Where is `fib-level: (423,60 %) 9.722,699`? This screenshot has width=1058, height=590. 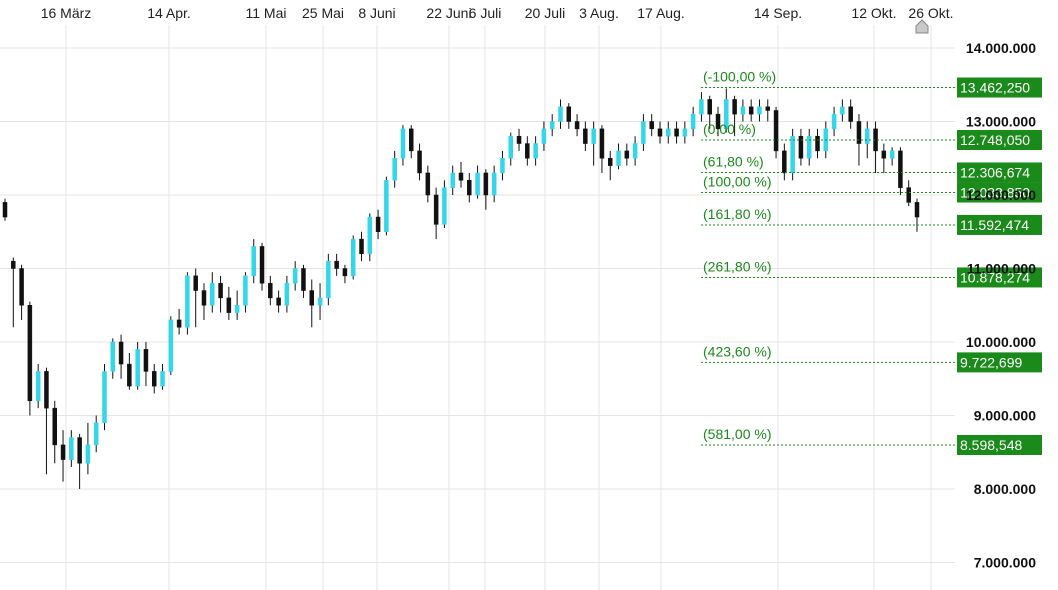 fib-level: (423,60 %) 9.722,699 is located at coordinates (871, 358).